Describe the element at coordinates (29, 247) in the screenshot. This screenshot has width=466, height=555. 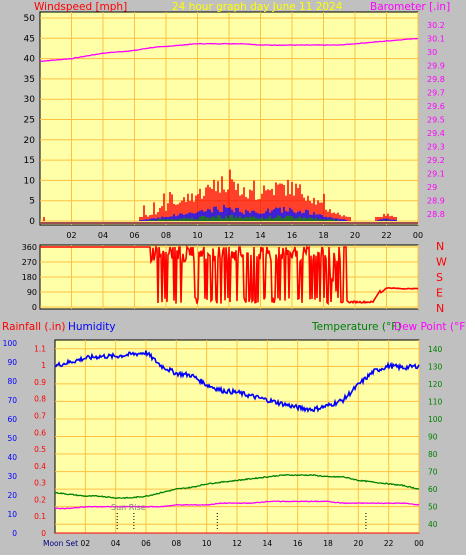
I see `direction-tick-label: 360` at that location.